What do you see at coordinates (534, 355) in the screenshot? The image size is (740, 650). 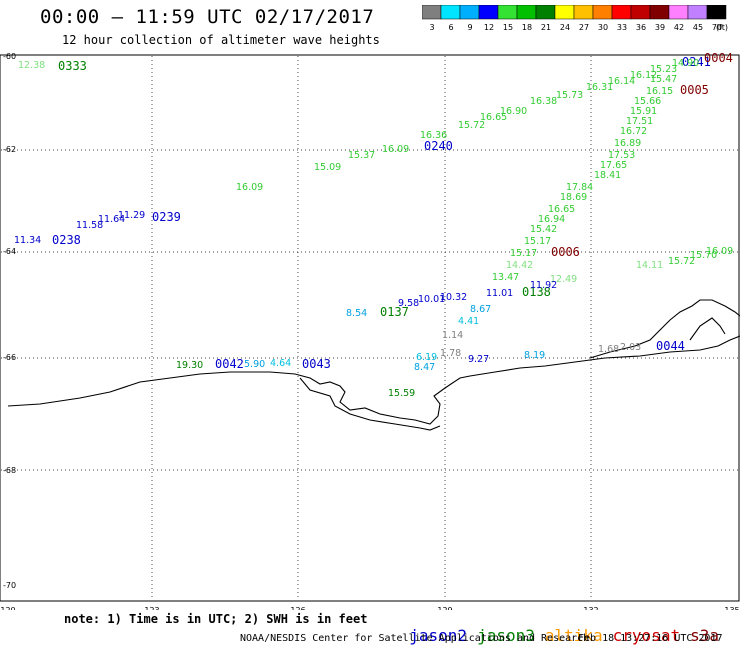 I see `wave-height-value: 8.19` at bounding box center [534, 355].